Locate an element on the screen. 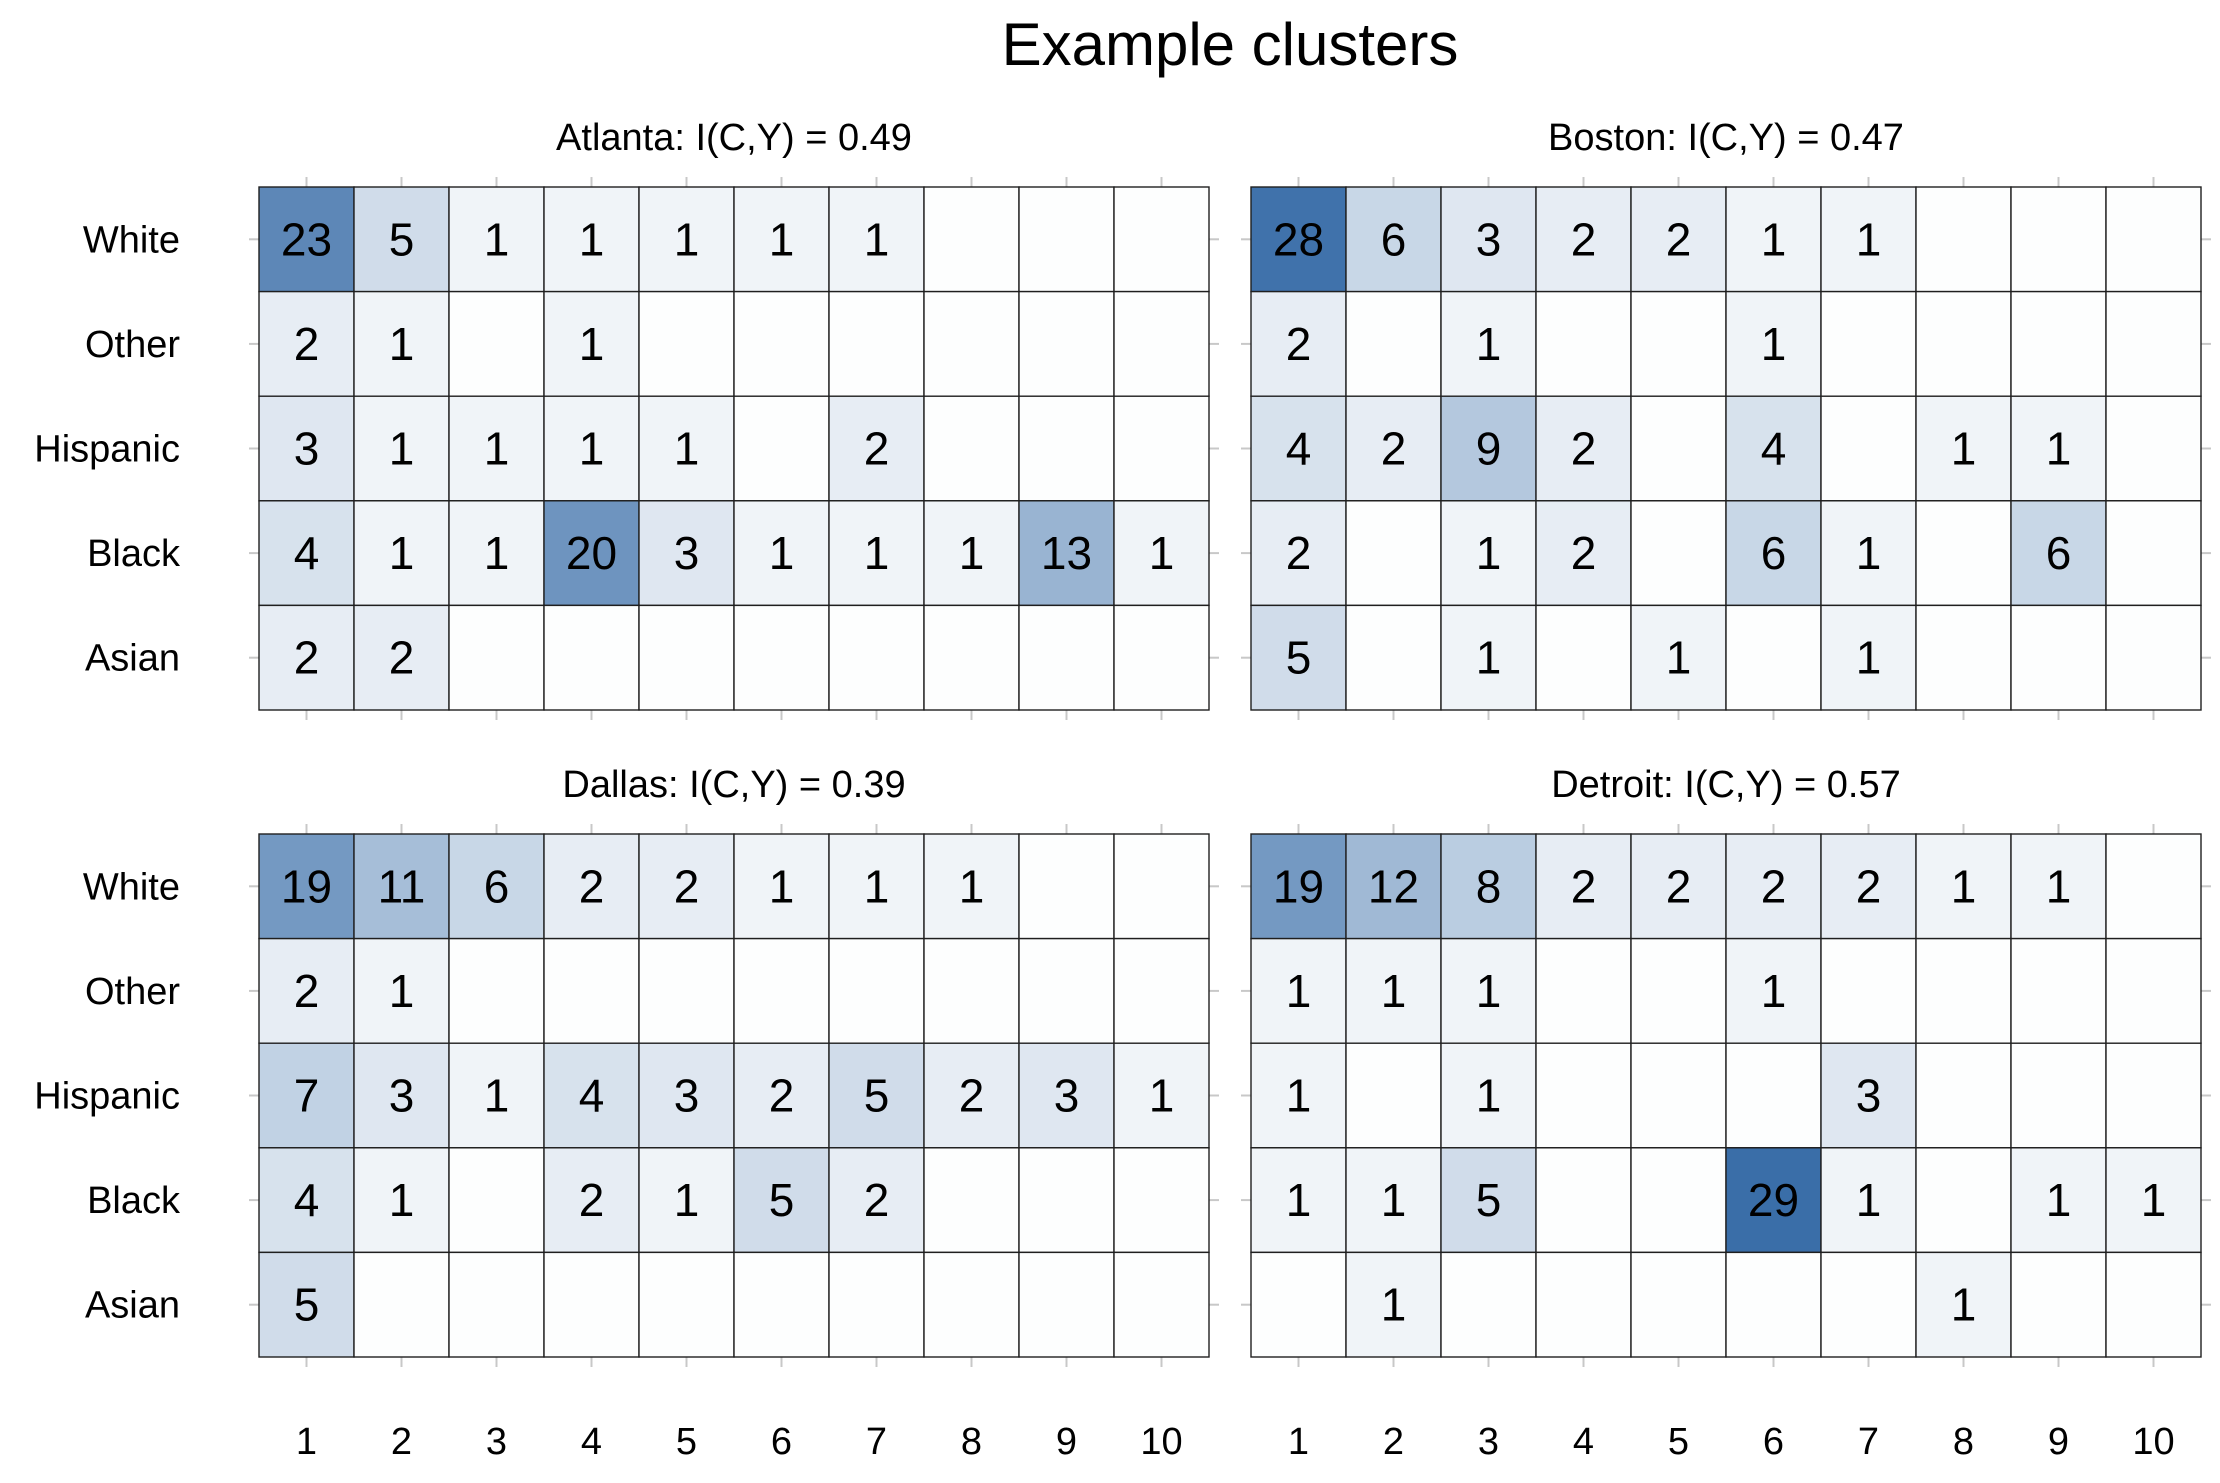  cell-value-label: 6 is located at coordinates (497, 886).